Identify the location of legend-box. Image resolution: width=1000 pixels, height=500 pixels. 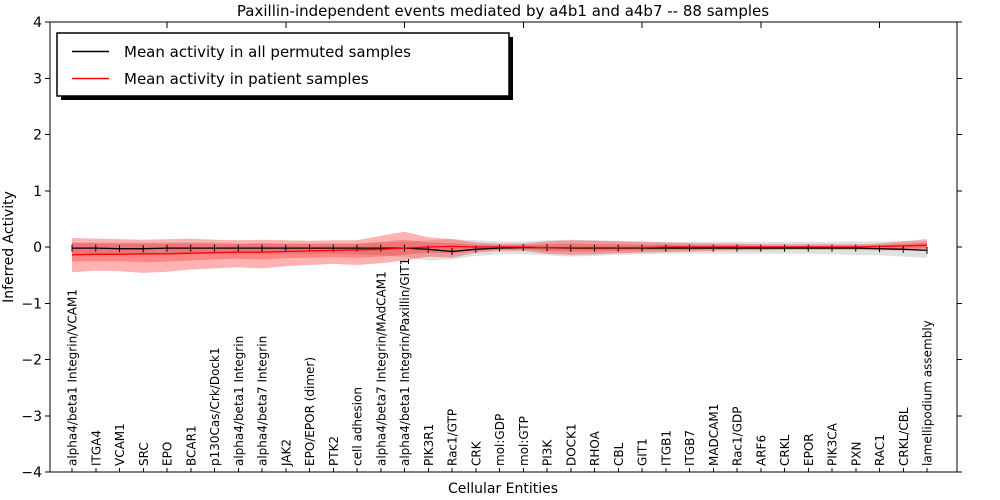
(283, 64).